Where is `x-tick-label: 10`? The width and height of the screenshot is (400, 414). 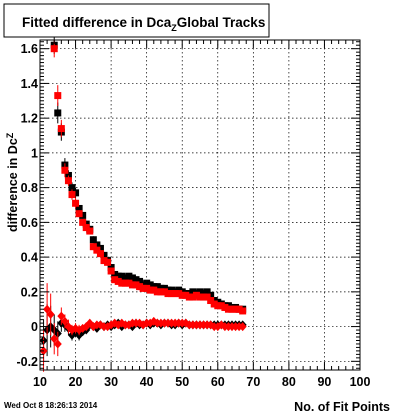
x-tick-label: 10 is located at coordinates (40, 382).